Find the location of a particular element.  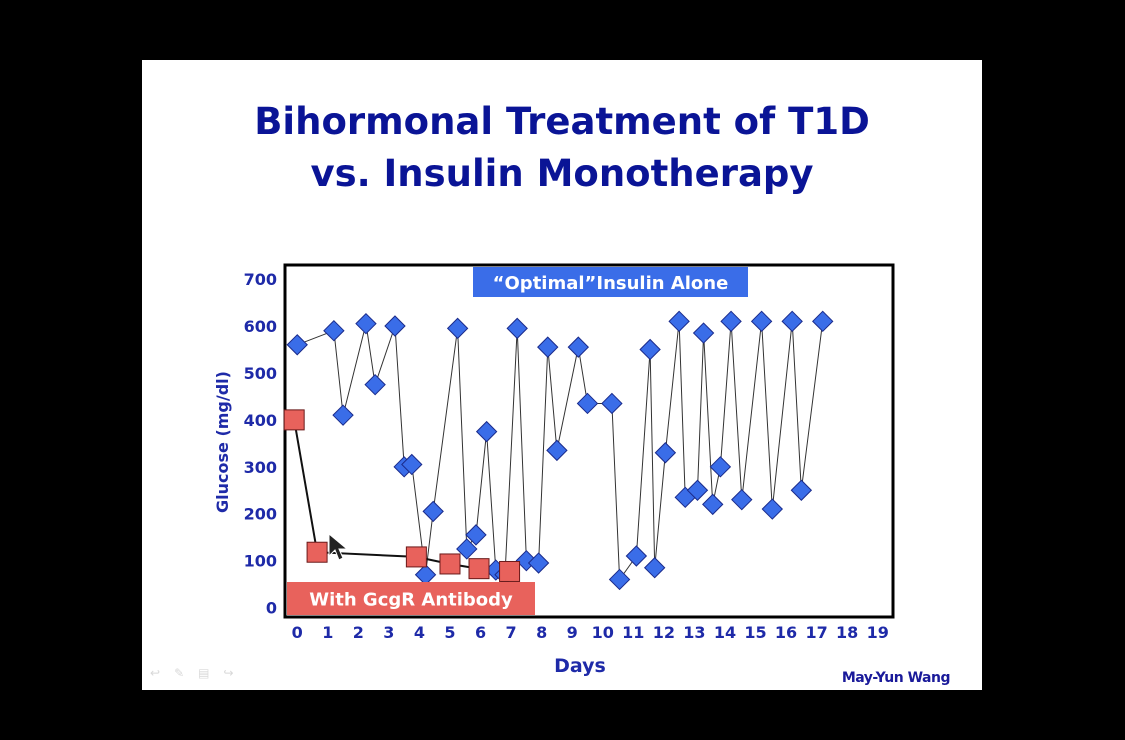

x-tick-label: 5 is located at coordinates (449, 632).